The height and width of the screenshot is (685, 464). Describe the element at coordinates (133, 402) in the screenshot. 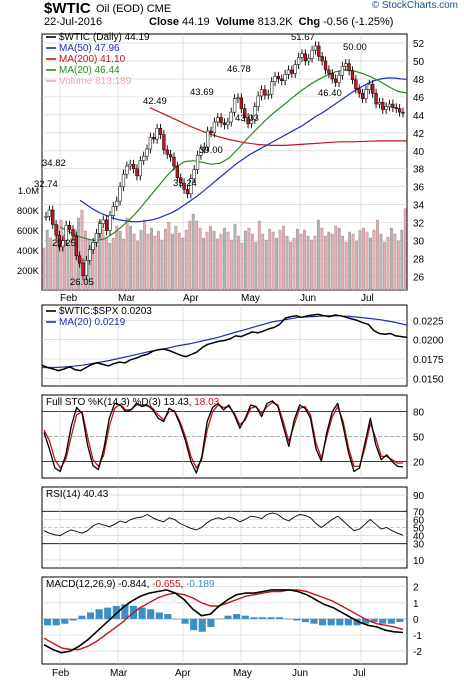

I see `stoch-title: Full STO %K(14,3) %D(3) 13.43, 18.03` at that location.